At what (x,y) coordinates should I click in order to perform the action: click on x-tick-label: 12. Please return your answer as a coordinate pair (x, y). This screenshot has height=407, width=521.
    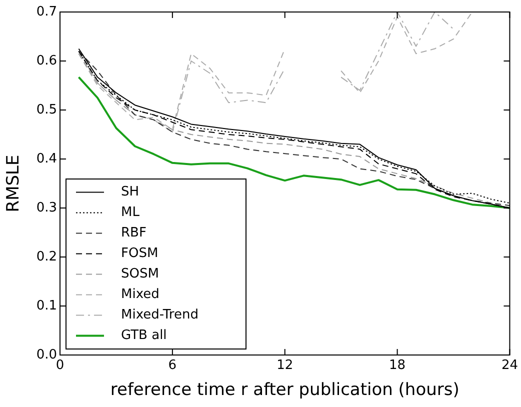
    Looking at the image, I should click on (285, 366).